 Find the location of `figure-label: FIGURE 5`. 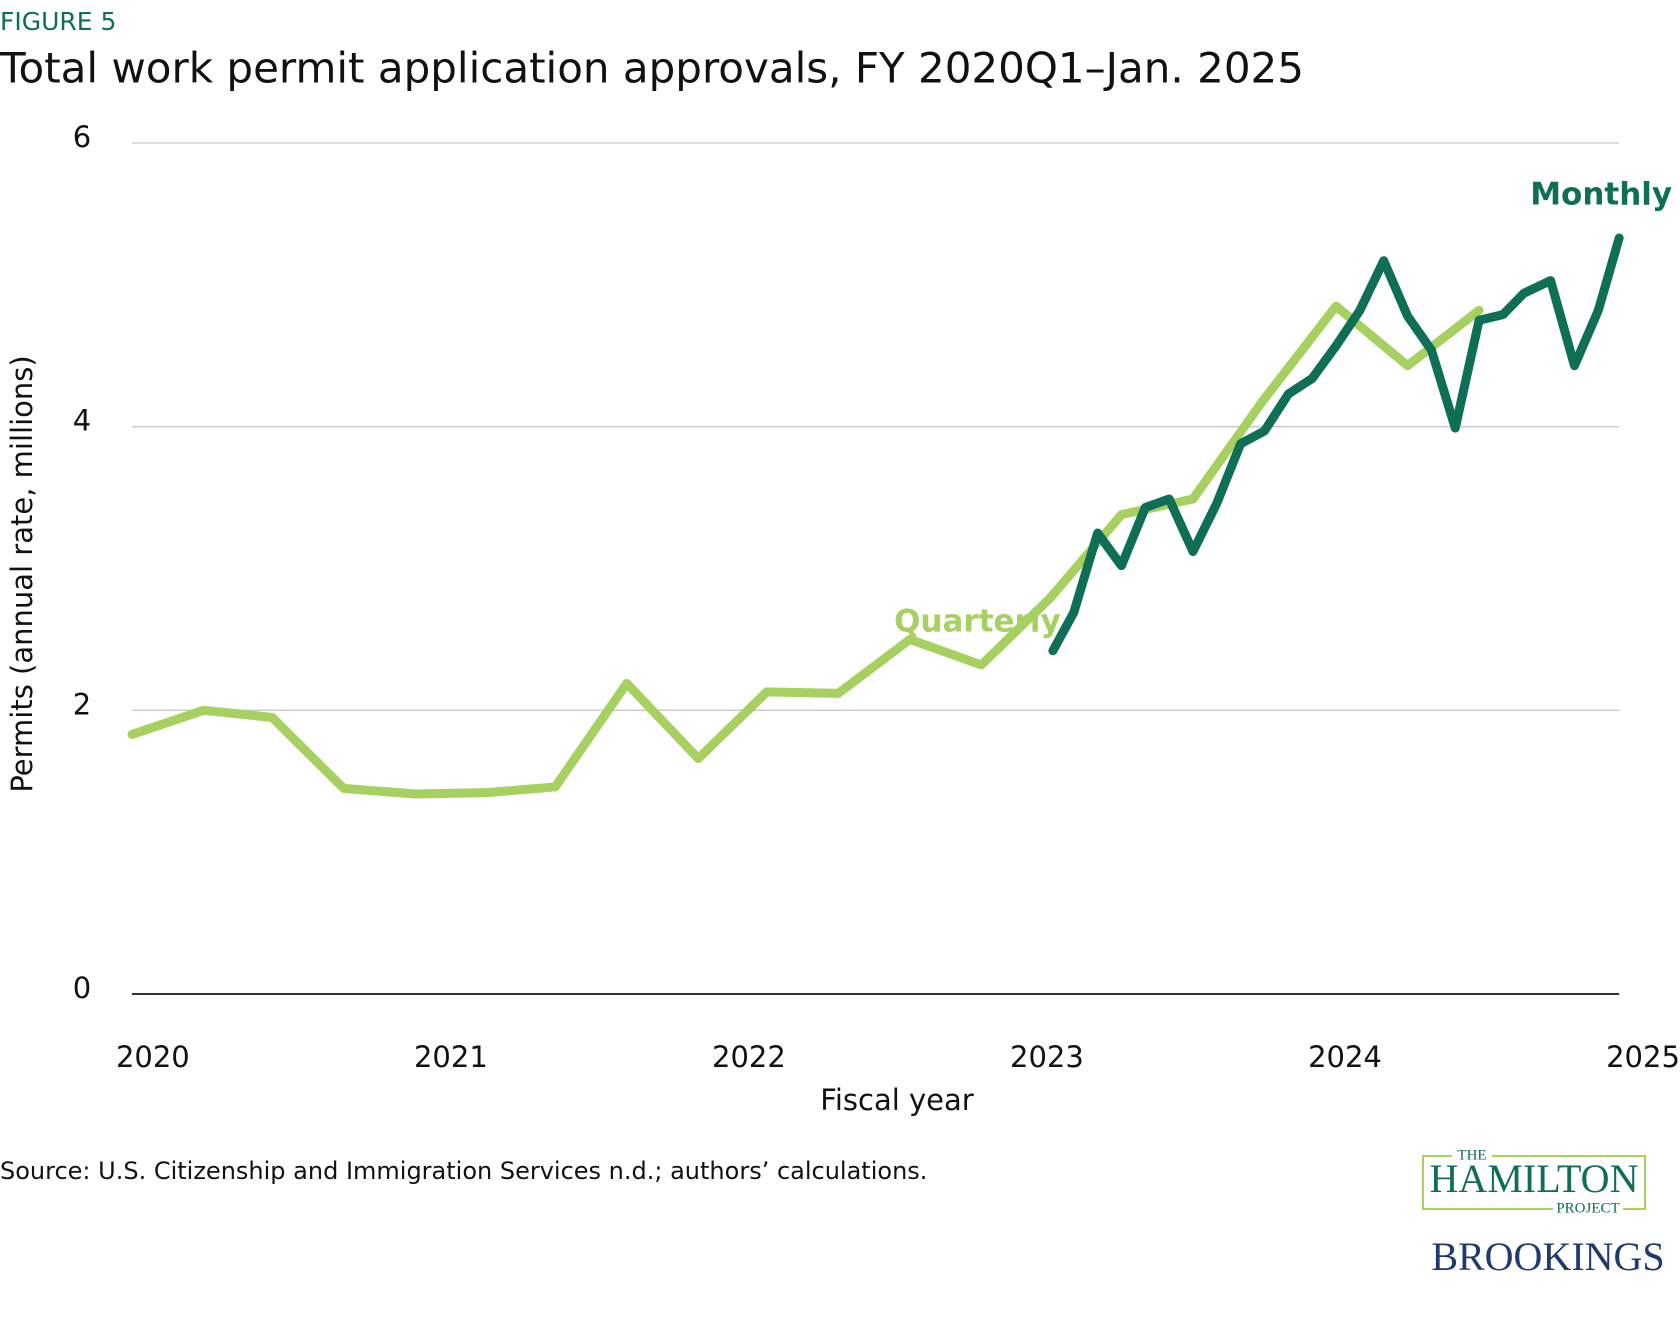

figure-label: FIGURE 5 is located at coordinates (58, 21).